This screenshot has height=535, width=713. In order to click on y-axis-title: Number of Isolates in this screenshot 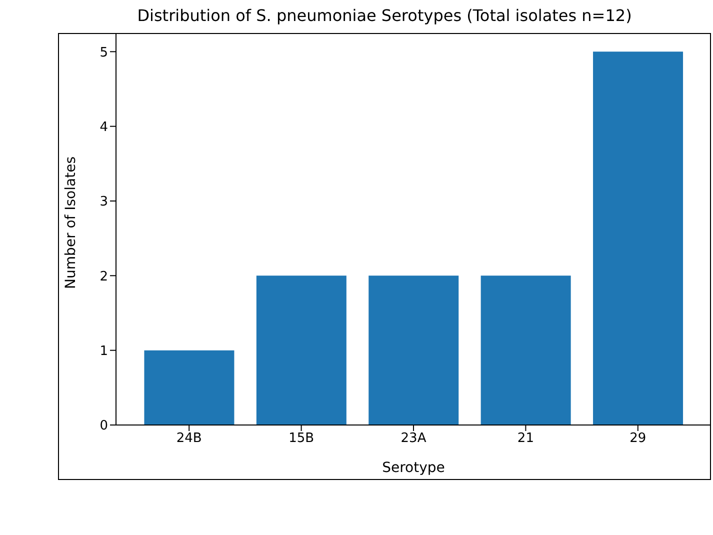, I will do `click(70, 222)`.